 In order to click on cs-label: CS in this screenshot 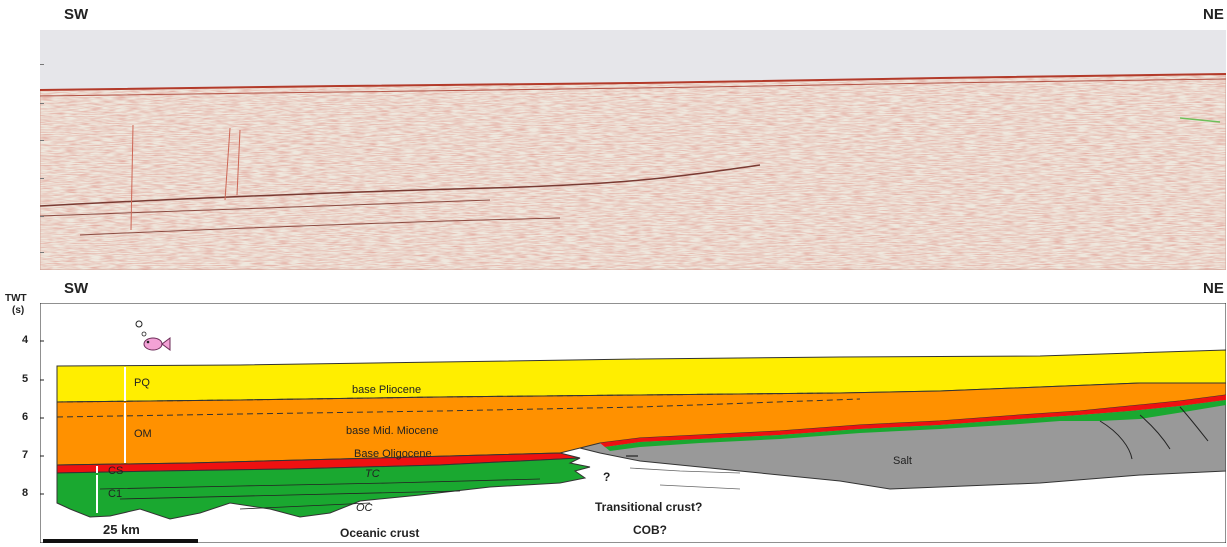, I will do `click(116, 471)`.